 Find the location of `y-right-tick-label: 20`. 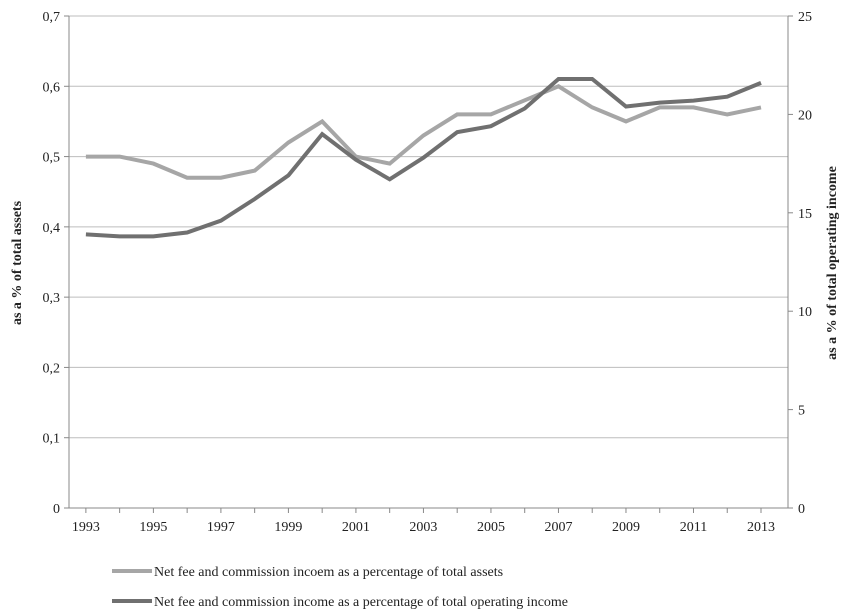

y-right-tick-label: 20 is located at coordinates (805, 115).